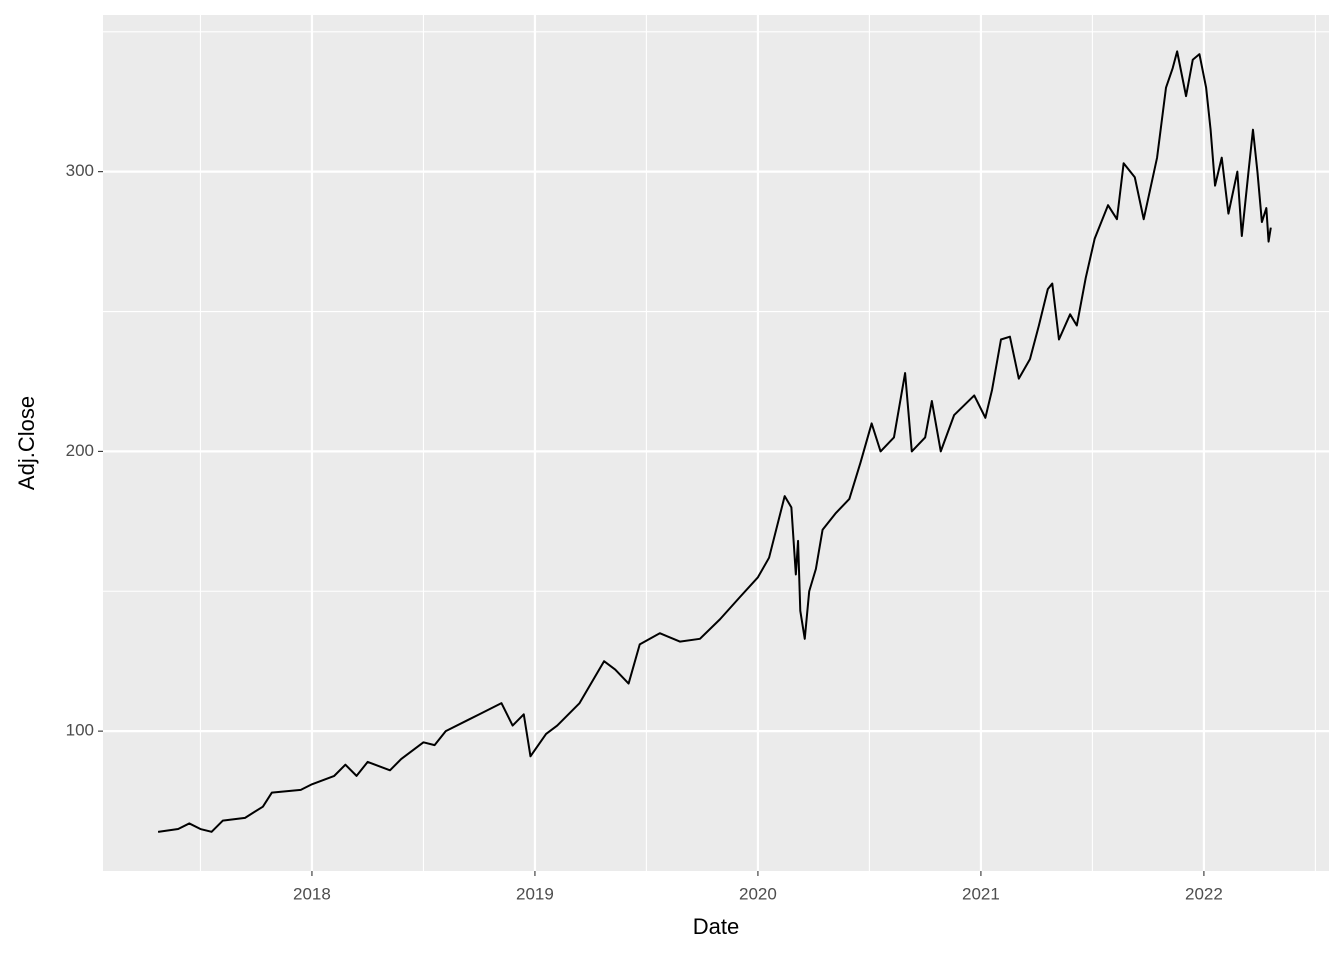 The width and height of the screenshot is (1344, 960). Describe the element at coordinates (716, 926) in the screenshot. I see `x-axis-title: Date` at that location.